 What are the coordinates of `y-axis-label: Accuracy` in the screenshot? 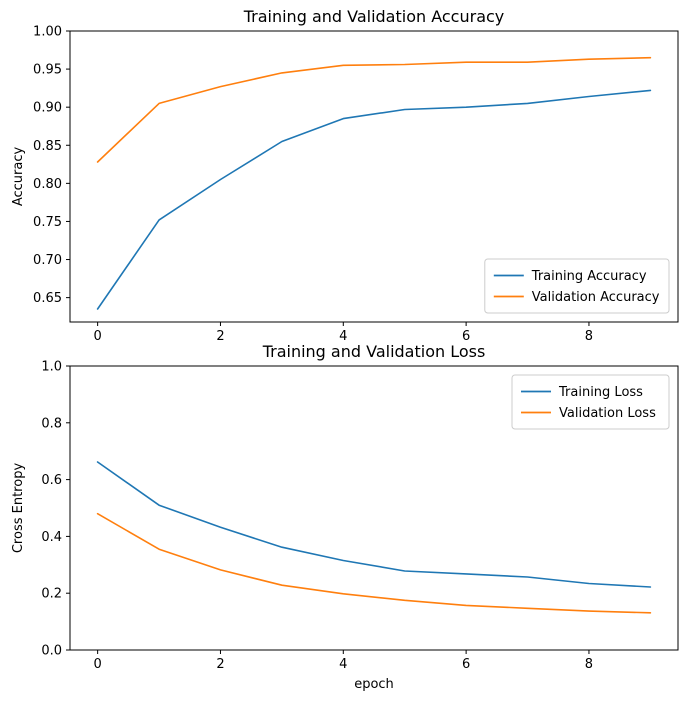 It's located at (18, 177).